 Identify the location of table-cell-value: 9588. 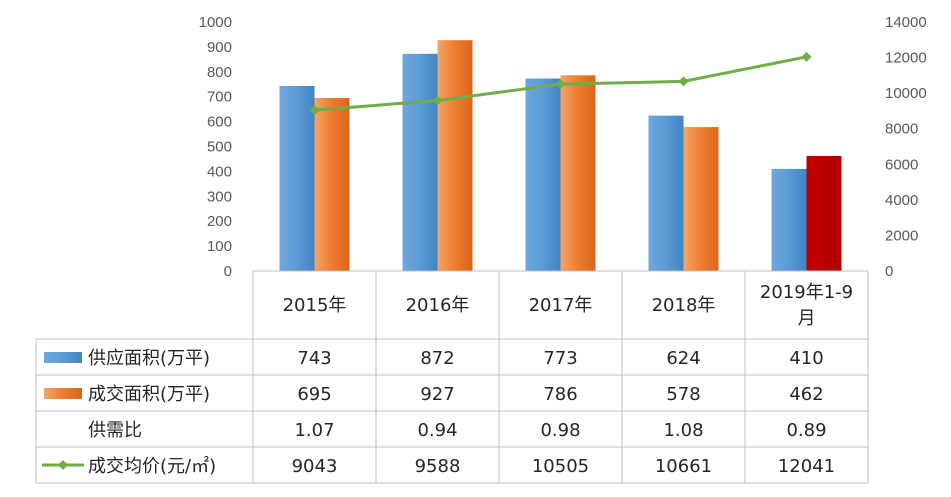
(438, 466).